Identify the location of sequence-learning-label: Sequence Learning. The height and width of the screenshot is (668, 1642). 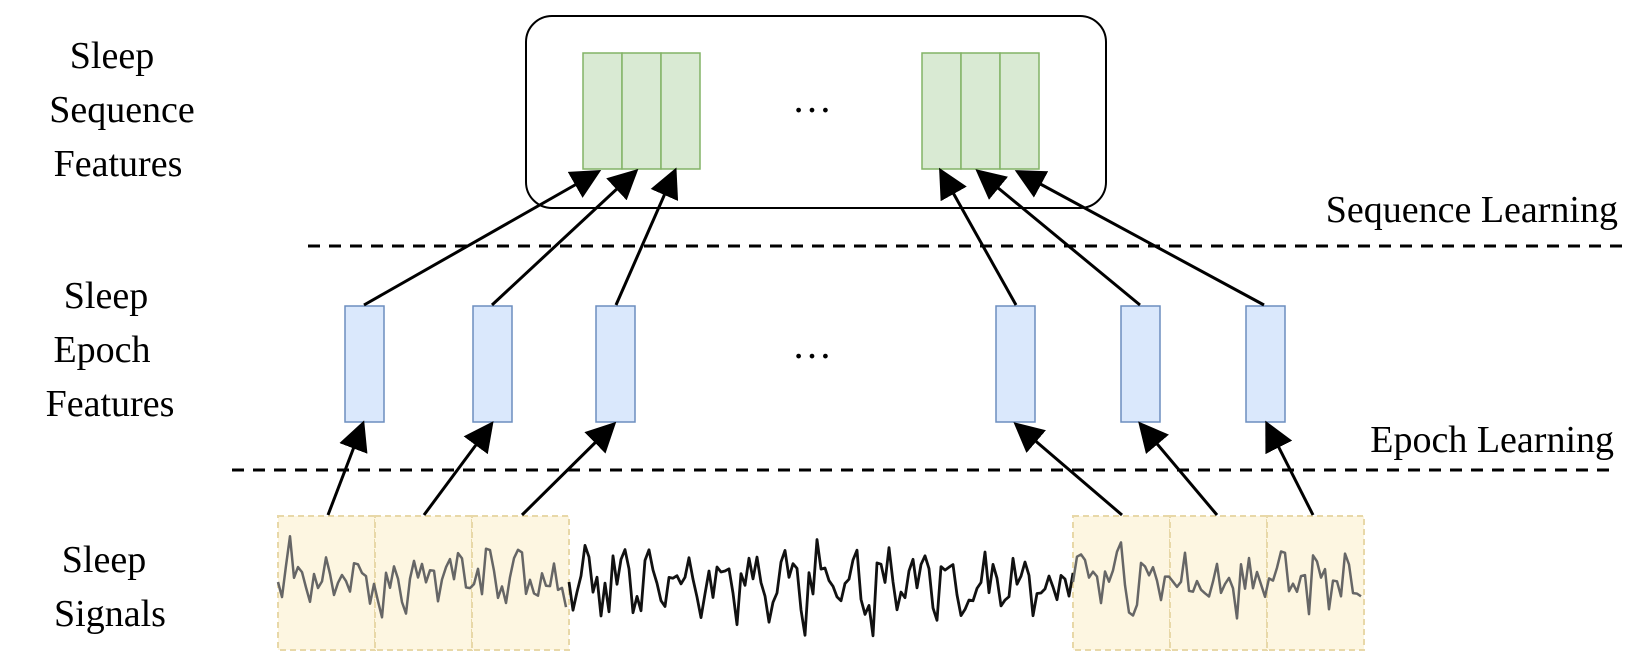
(1472, 210).